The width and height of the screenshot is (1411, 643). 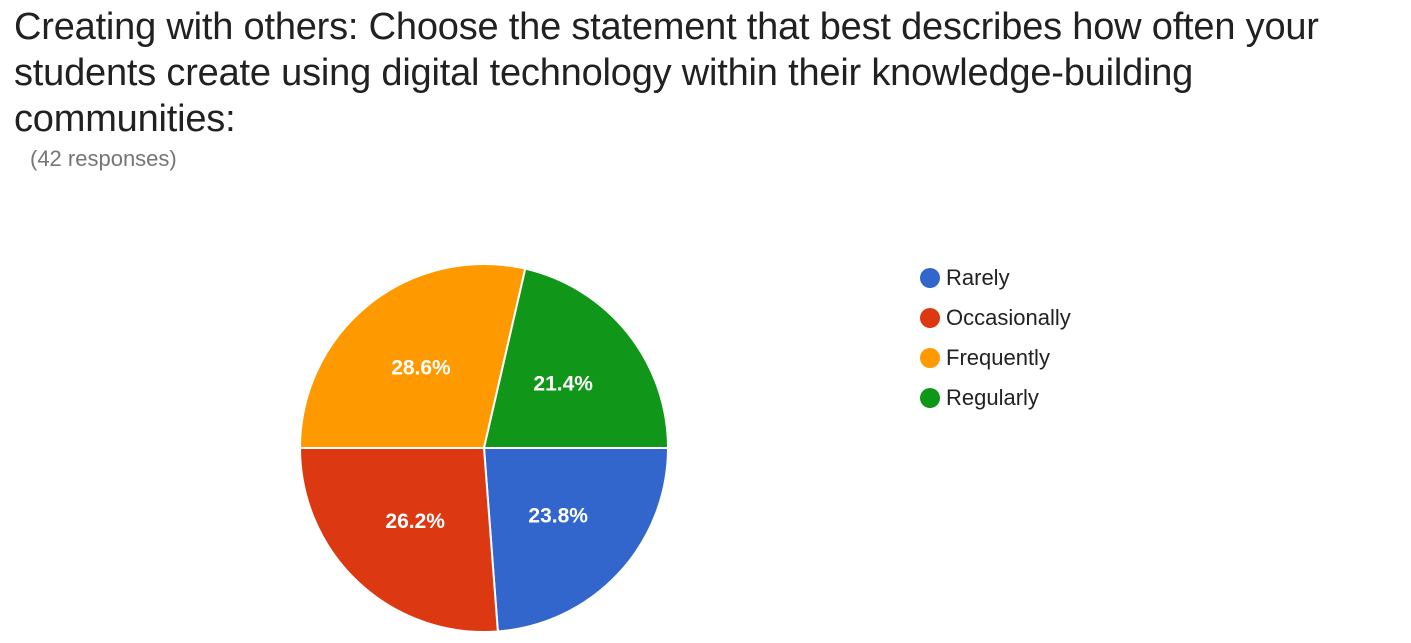 I want to click on pie-slice-label-rarely: 23.8%, so click(x=558, y=515).